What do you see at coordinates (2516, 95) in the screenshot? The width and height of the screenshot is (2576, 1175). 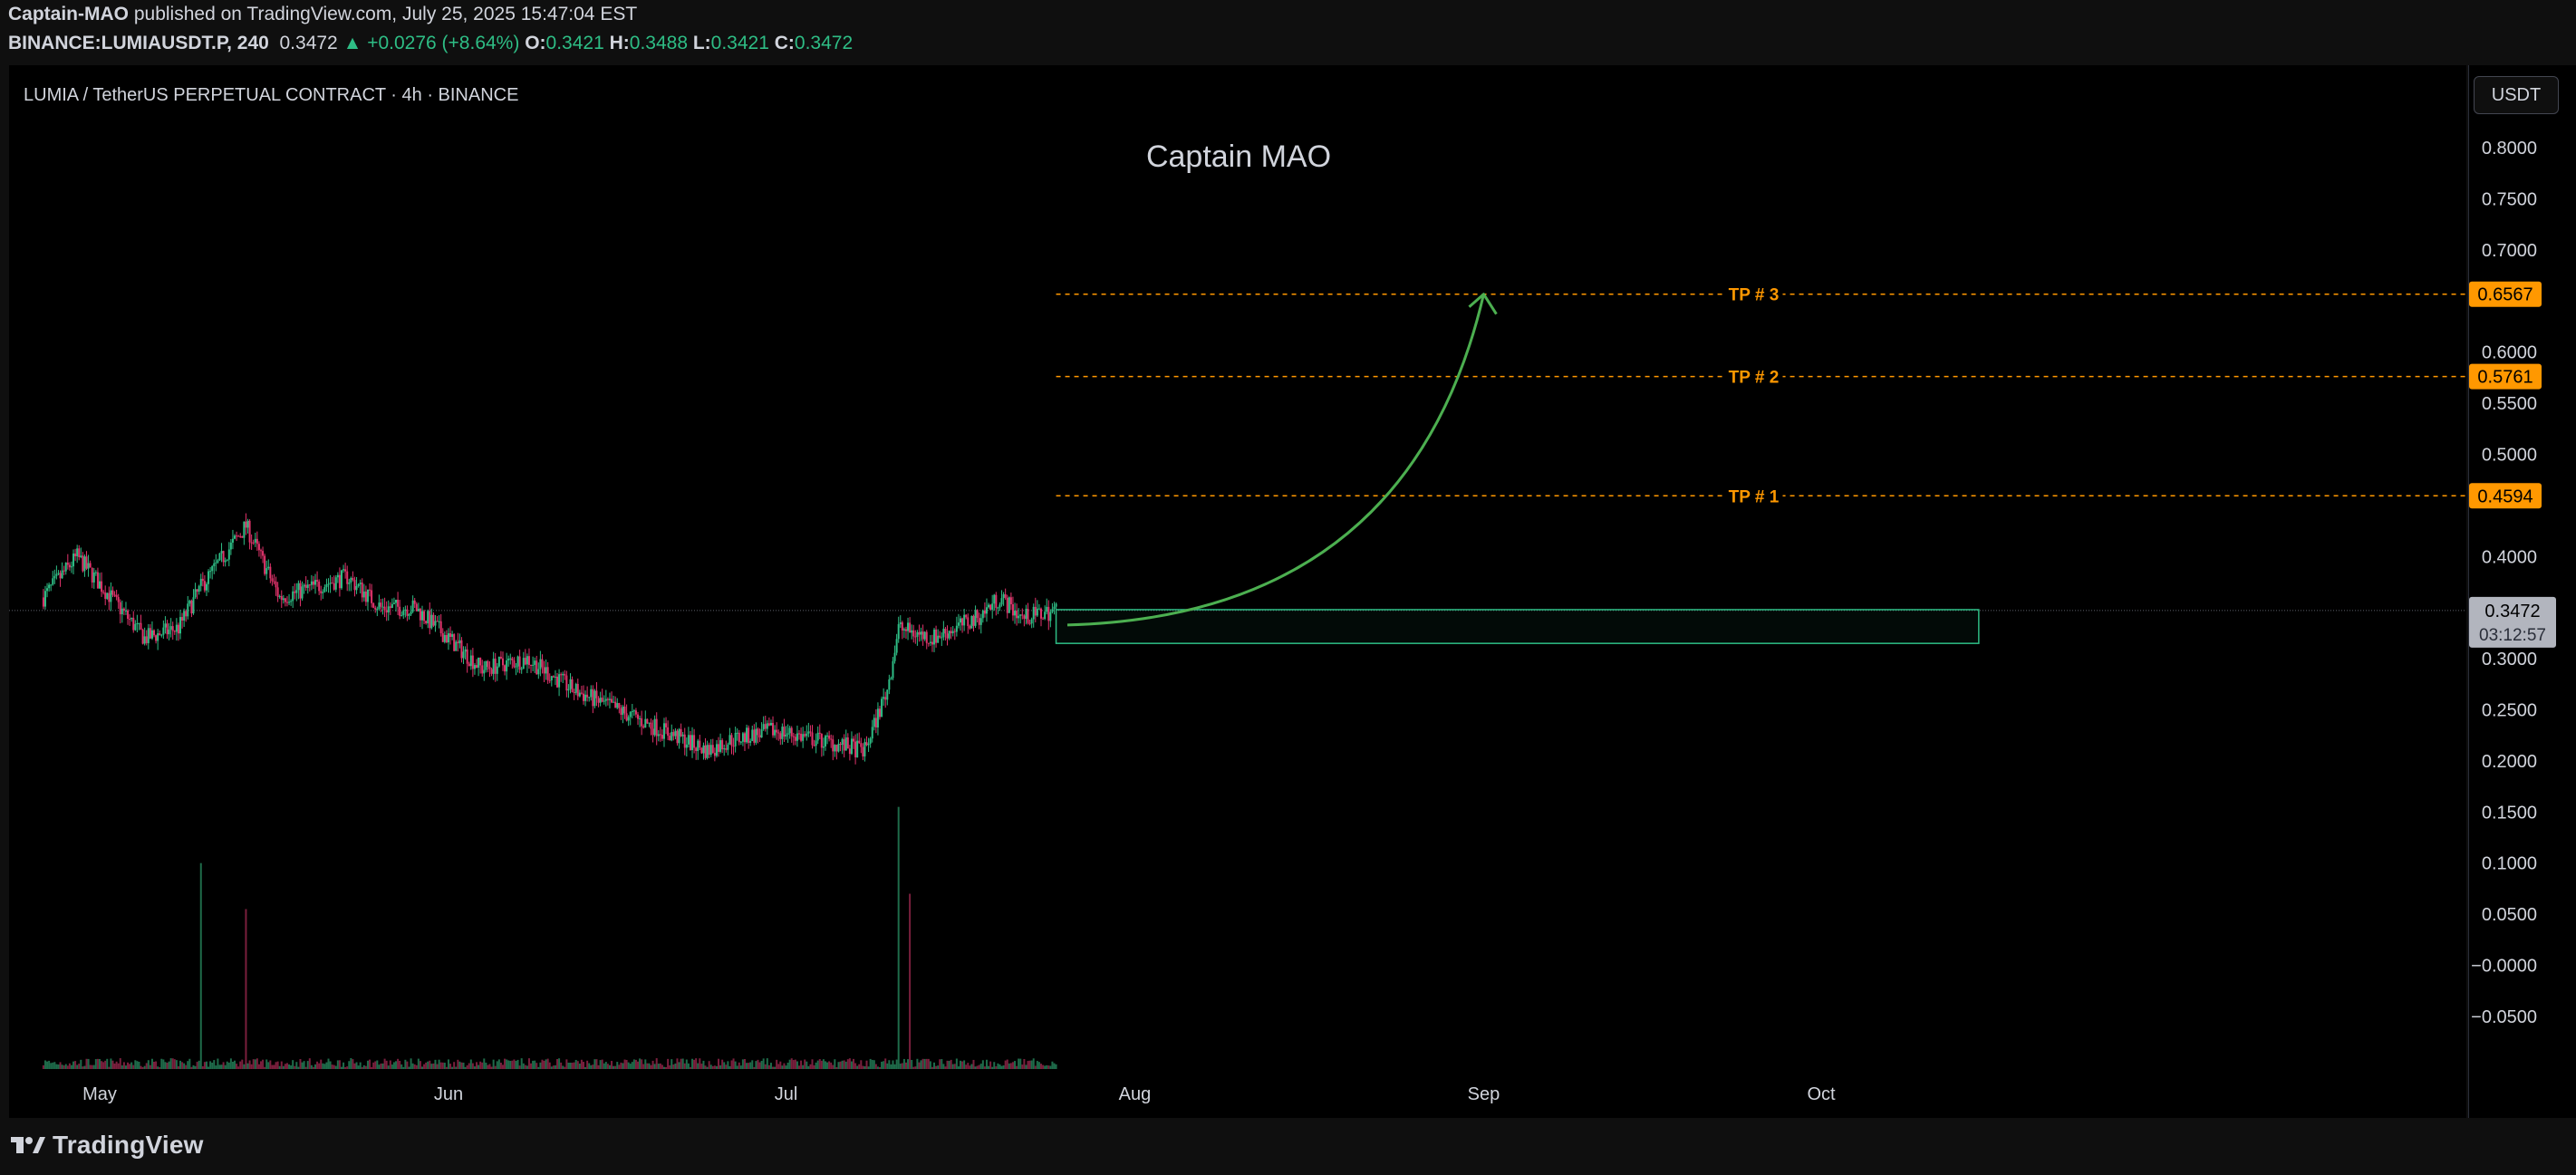 I see `currency-button: USDT` at bounding box center [2516, 95].